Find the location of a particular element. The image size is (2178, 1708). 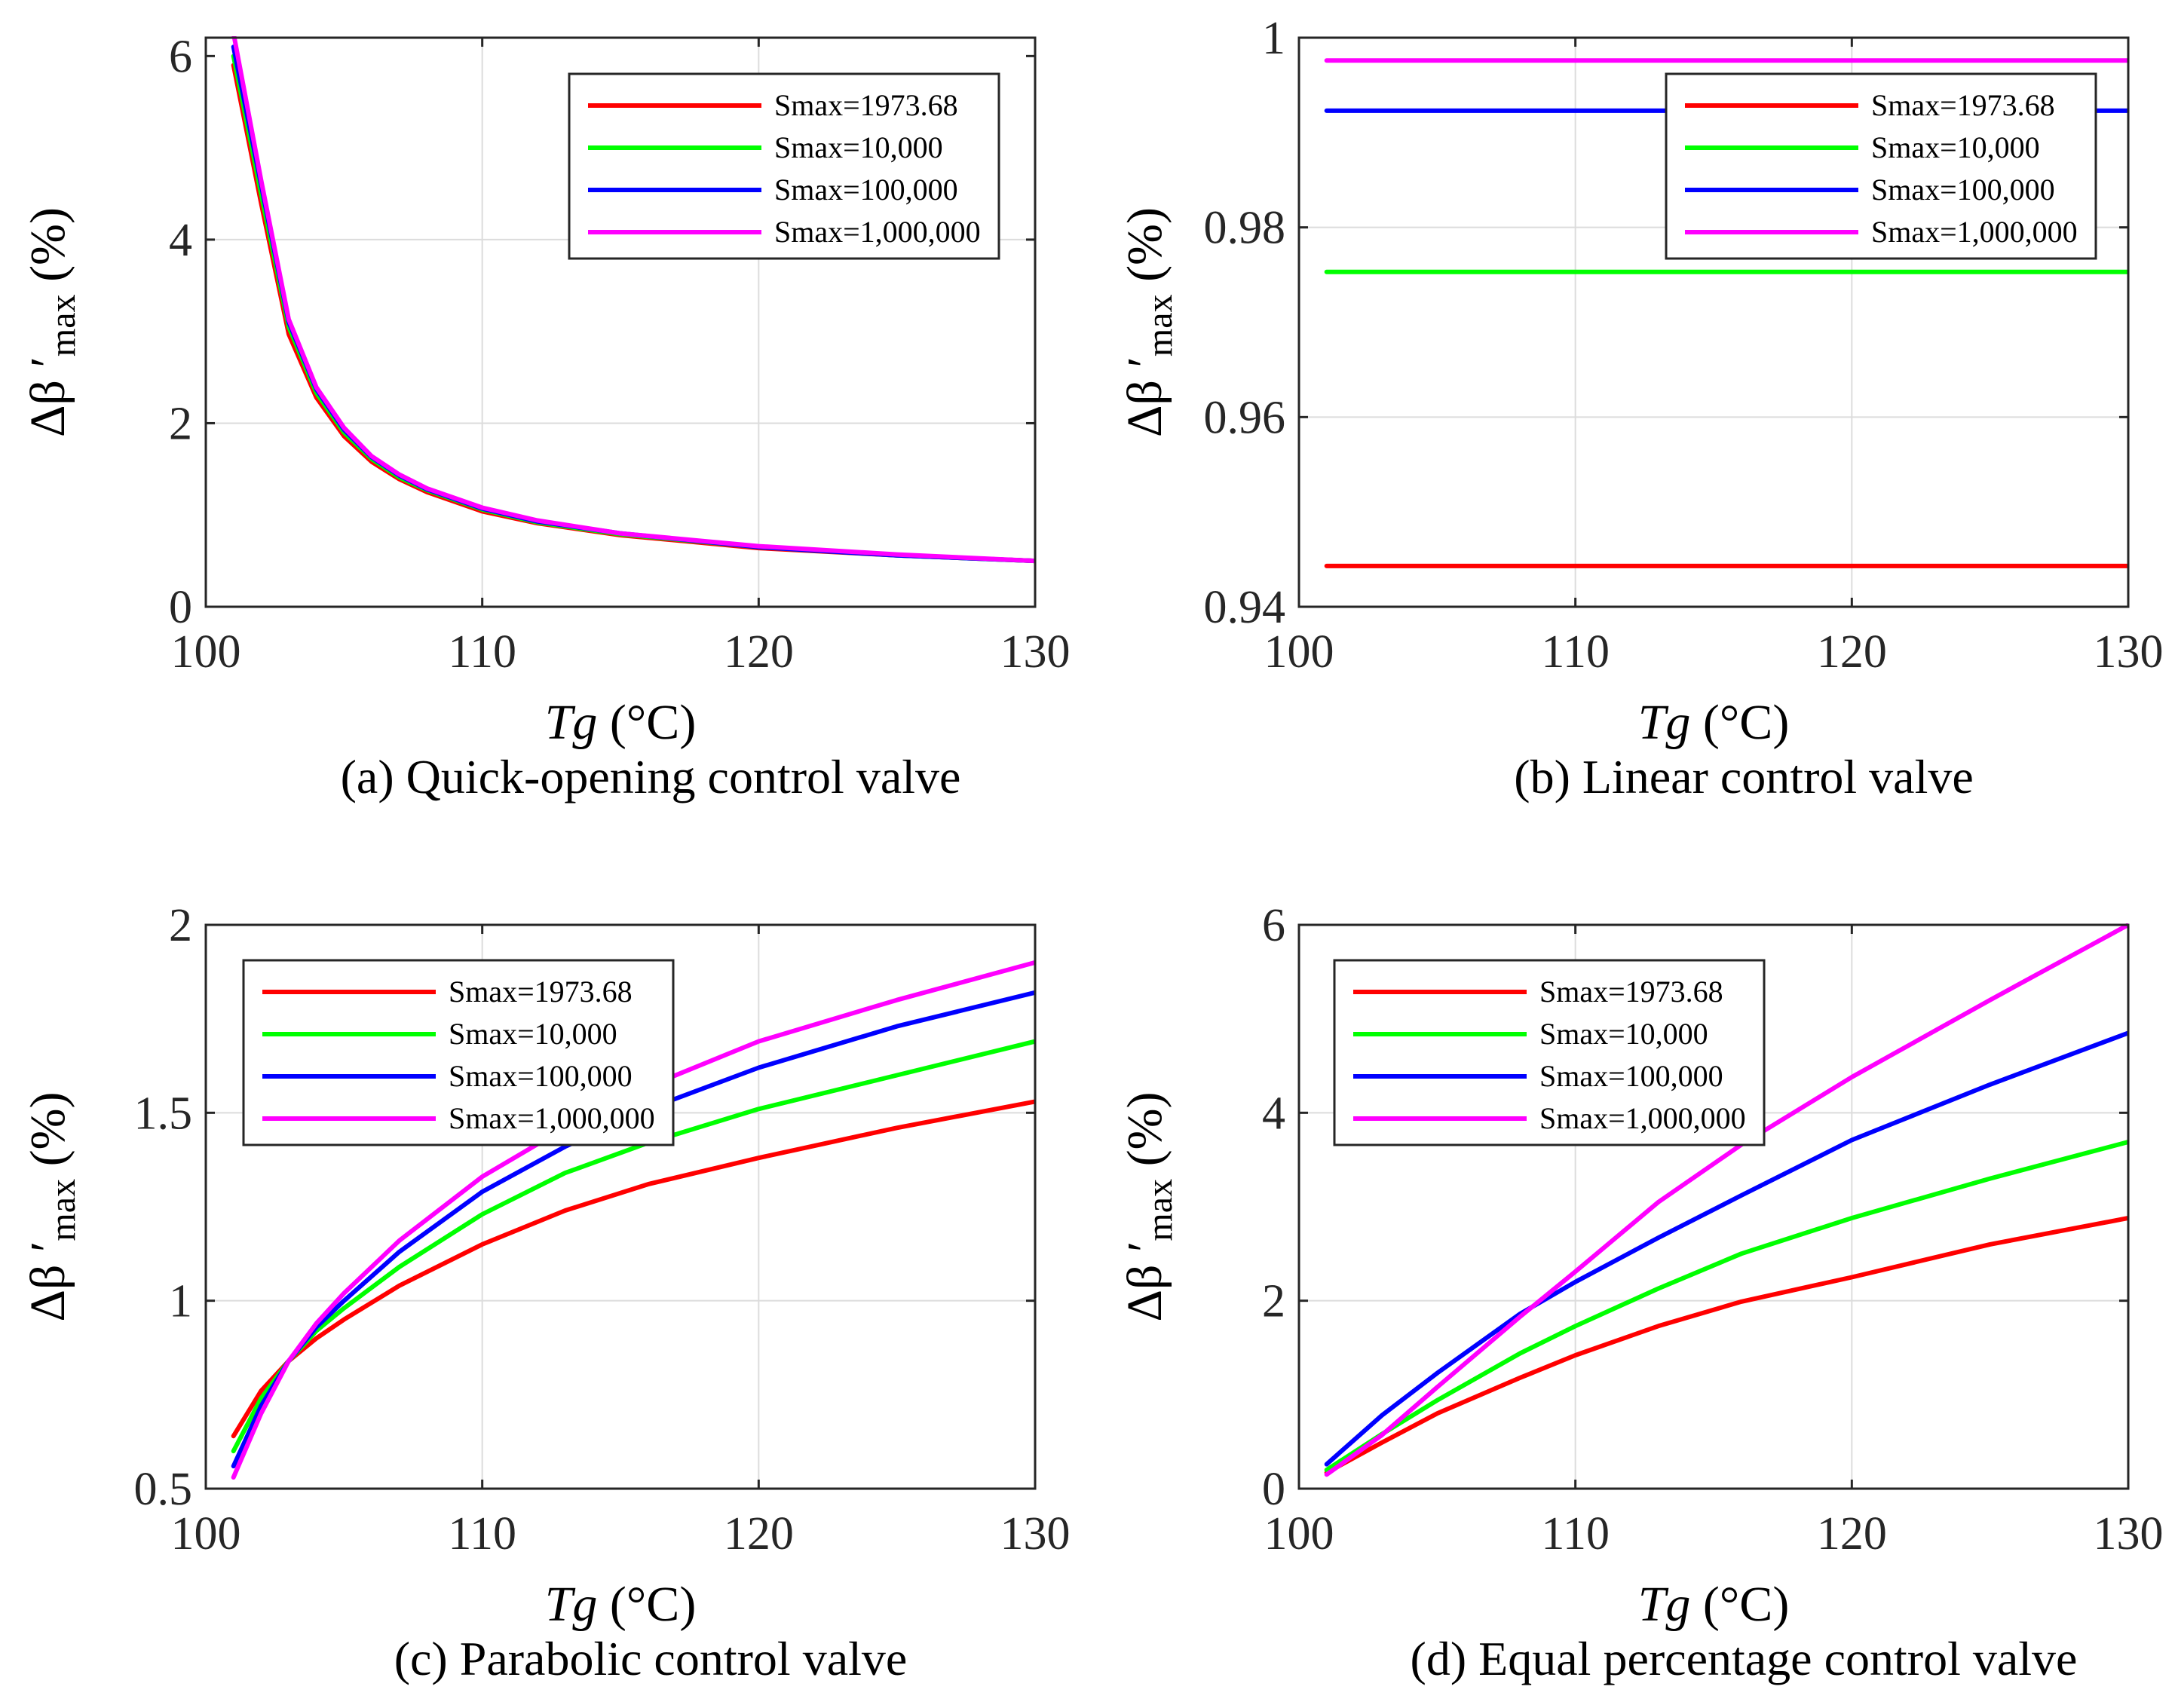

panel-caption: (b) Linear control valve is located at coordinates (1744, 777).